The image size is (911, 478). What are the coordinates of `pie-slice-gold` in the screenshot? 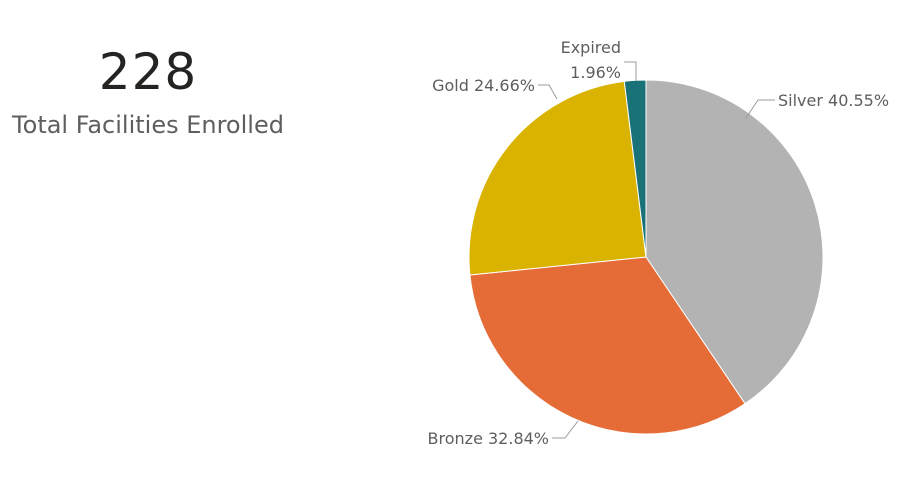 It's located at (557, 178).